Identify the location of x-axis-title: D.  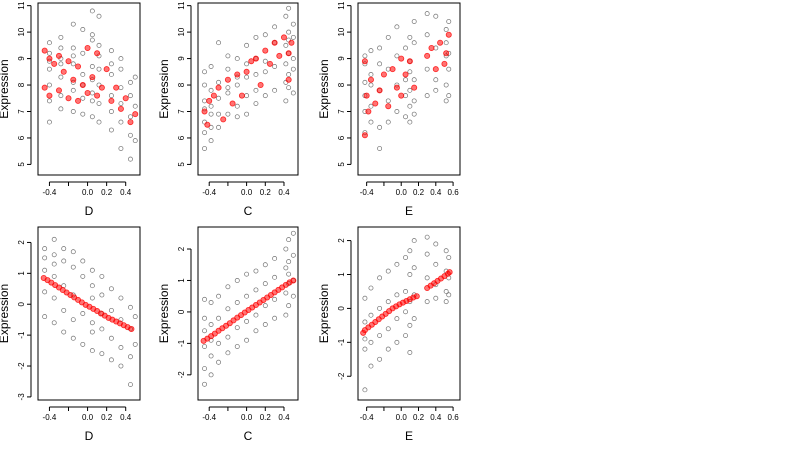
(89, 436).